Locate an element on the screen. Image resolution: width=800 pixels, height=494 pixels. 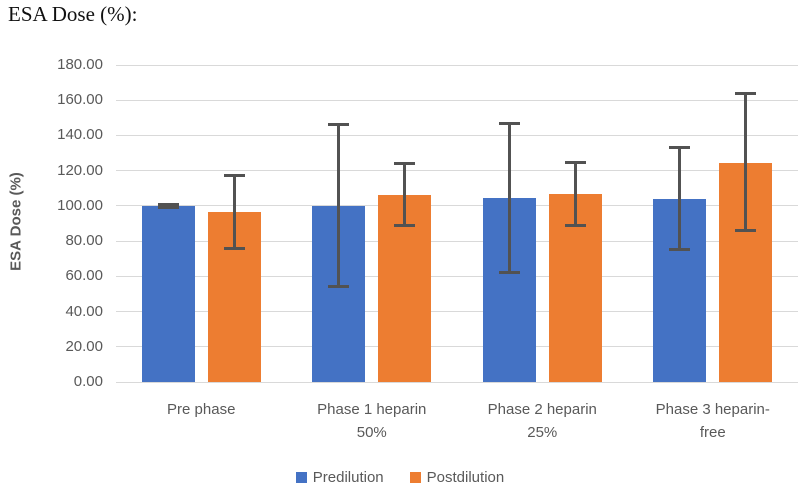
y-axis-tick-label: 180.00 is located at coordinates (80, 64).